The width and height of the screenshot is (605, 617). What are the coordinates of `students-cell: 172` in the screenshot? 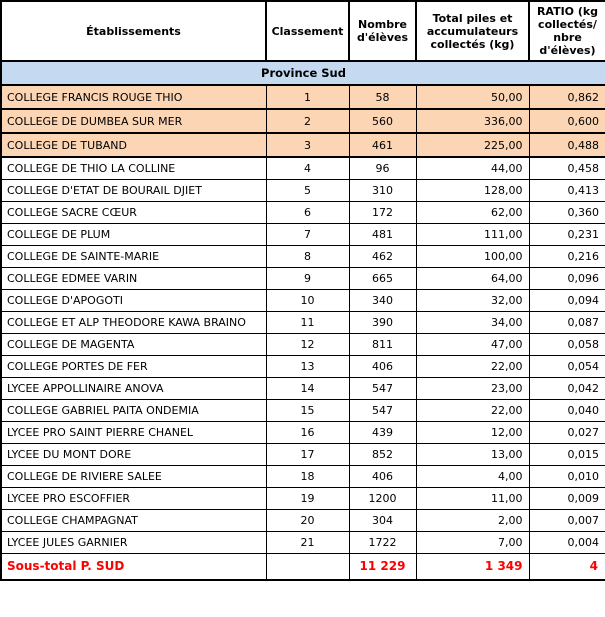 It's located at (382, 212).